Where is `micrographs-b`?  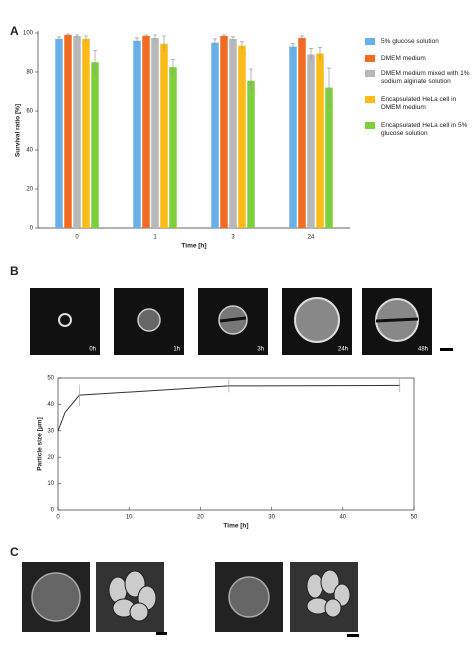 micrographs-b is located at coordinates (241, 321).